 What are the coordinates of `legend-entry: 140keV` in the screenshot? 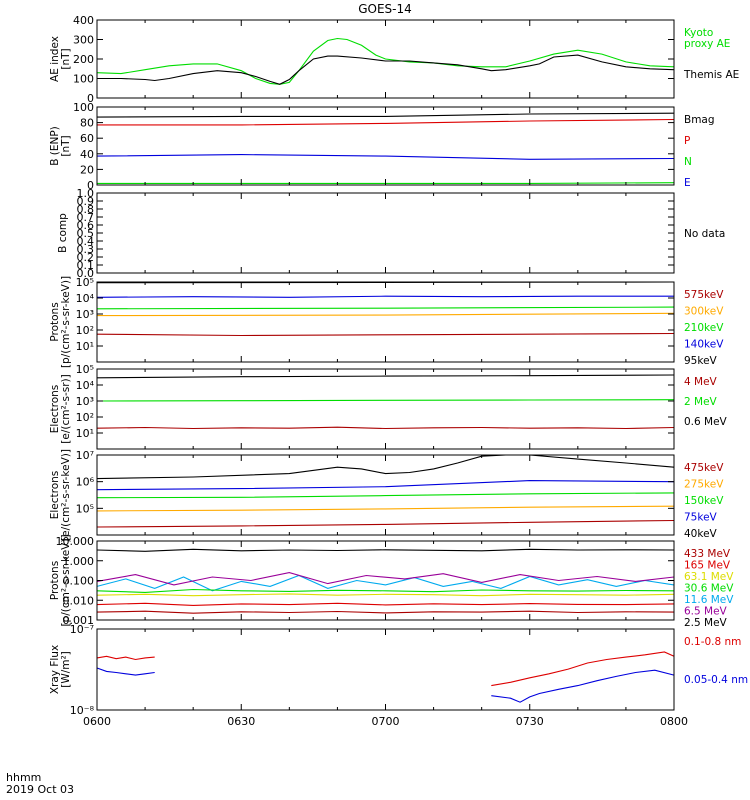 It's located at (704, 345).